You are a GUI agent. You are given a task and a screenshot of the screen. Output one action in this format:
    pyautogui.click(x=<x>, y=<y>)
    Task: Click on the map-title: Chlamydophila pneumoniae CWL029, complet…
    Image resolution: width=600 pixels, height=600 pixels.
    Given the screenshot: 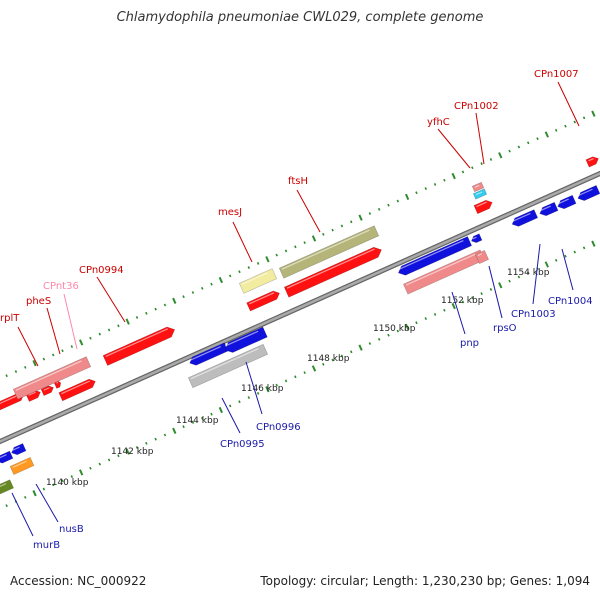 What is the action you would take?
    pyautogui.click(x=300, y=17)
    